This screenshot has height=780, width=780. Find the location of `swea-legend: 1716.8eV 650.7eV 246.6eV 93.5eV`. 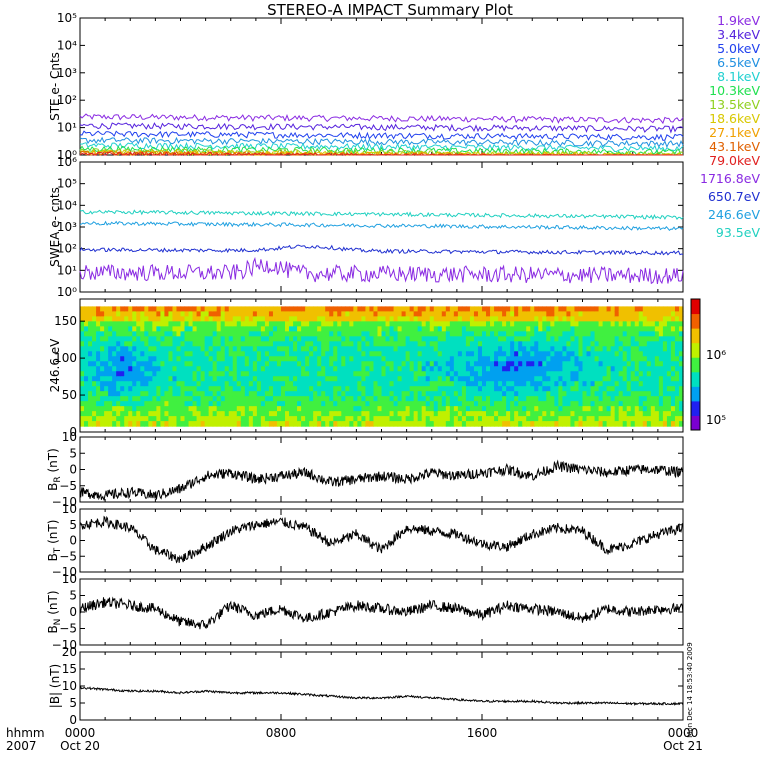

swea-legend: 1716.8eV 650.7eV 246.6eV 93.5eV is located at coordinates (730, 206).